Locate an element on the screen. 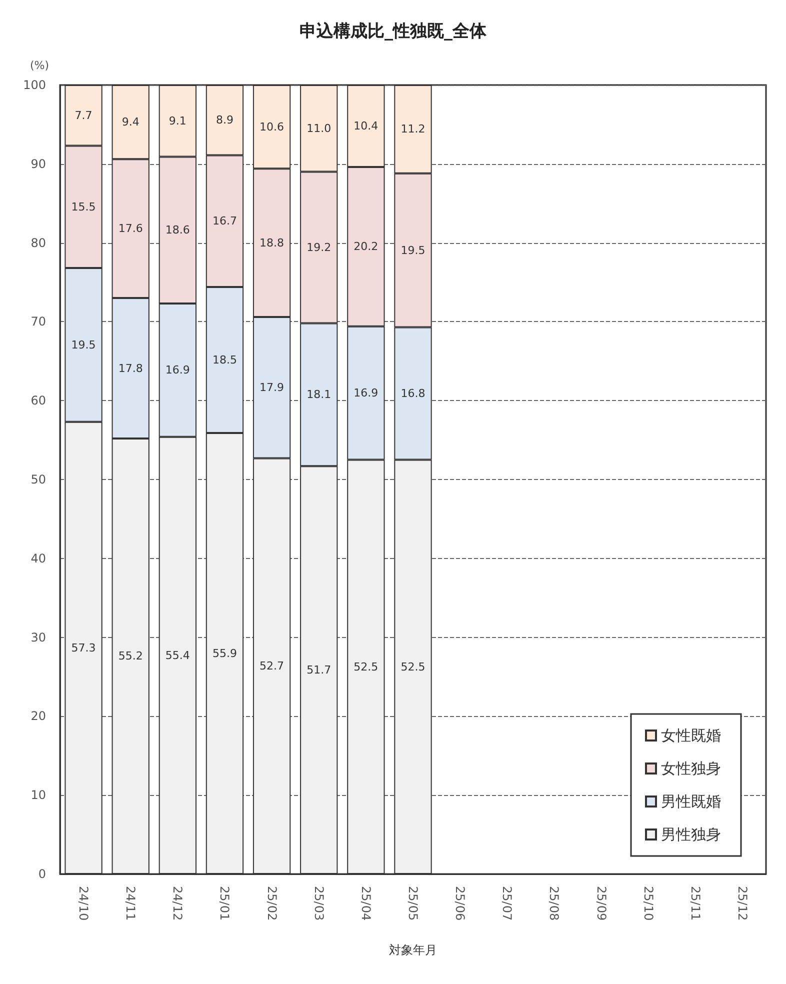  x-tick-label: 25/03 is located at coordinates (319, 903).